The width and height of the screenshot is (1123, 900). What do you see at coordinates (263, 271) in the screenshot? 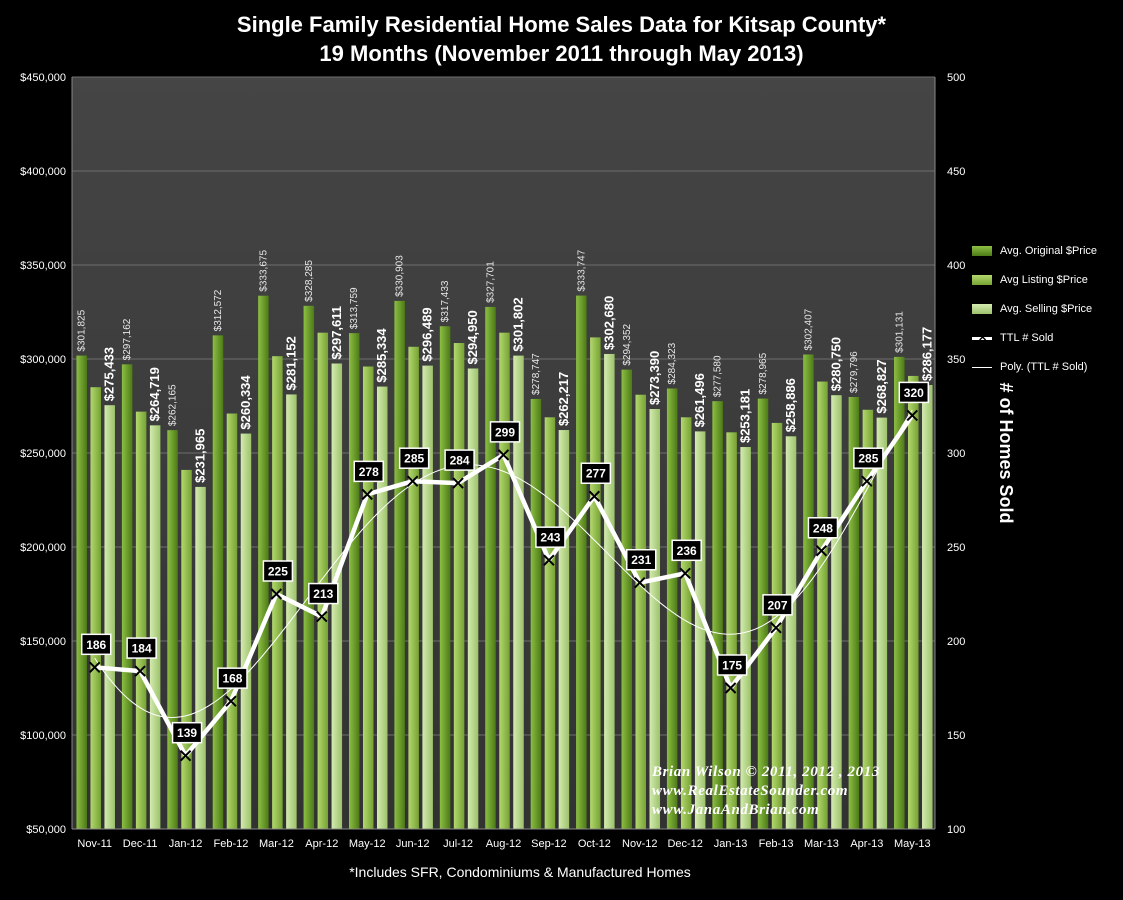
I see `bar-label-original: $333,675` at bounding box center [263, 271].